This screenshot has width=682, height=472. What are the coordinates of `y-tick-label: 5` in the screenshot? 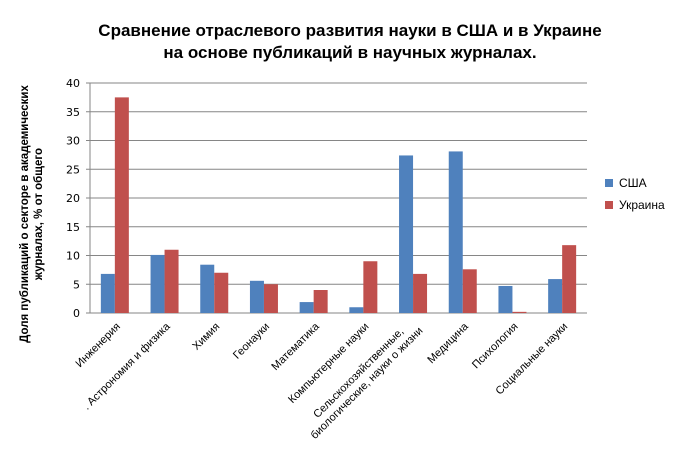 It's located at (76, 284).